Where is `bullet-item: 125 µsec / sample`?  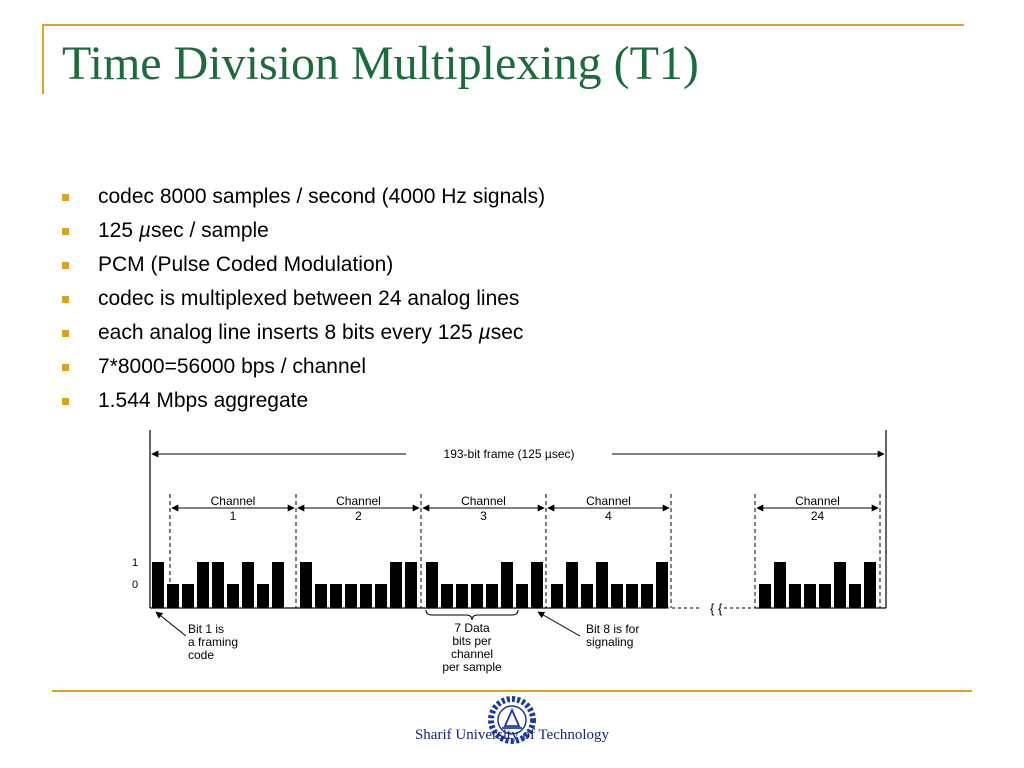 bullet-item: 125 µsec / sample is located at coordinates (303, 231).